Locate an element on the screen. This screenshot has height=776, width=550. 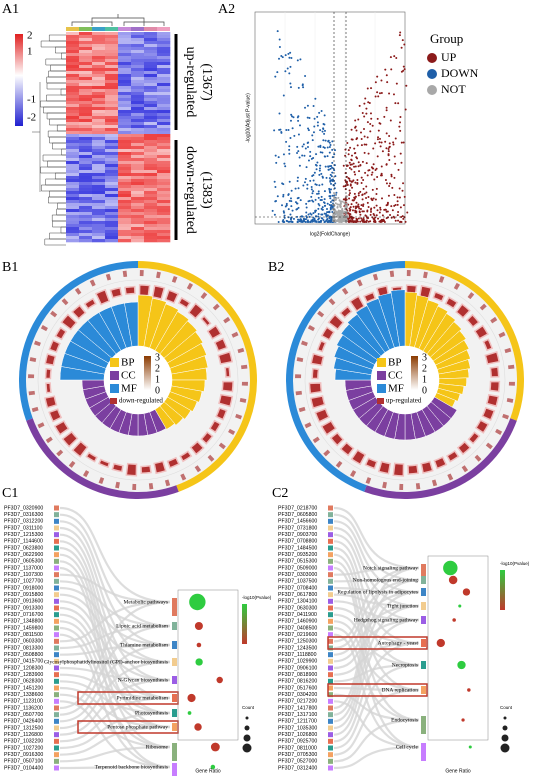
pathway-label: Necroptosis is located at coordinates (405, 665).